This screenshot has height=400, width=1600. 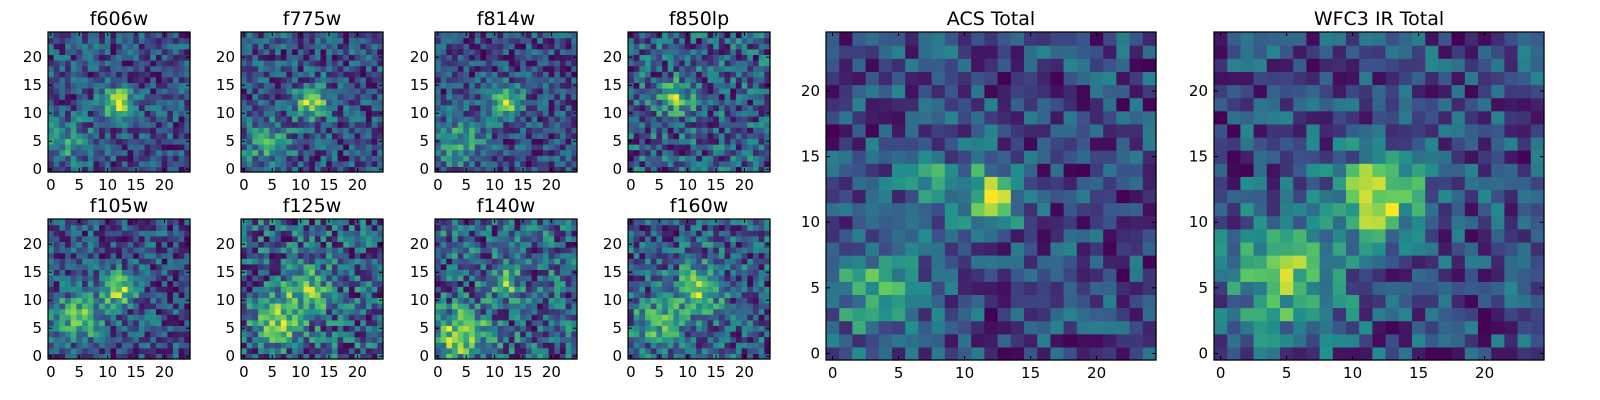 What do you see at coordinates (51, 372) in the screenshot?
I see `x-tick-label: 0` at bounding box center [51, 372].